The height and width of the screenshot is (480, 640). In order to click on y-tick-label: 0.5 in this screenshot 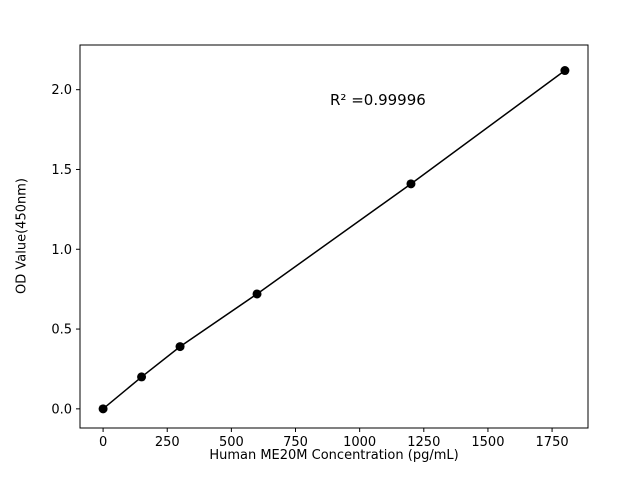, I will do `click(61, 330)`.